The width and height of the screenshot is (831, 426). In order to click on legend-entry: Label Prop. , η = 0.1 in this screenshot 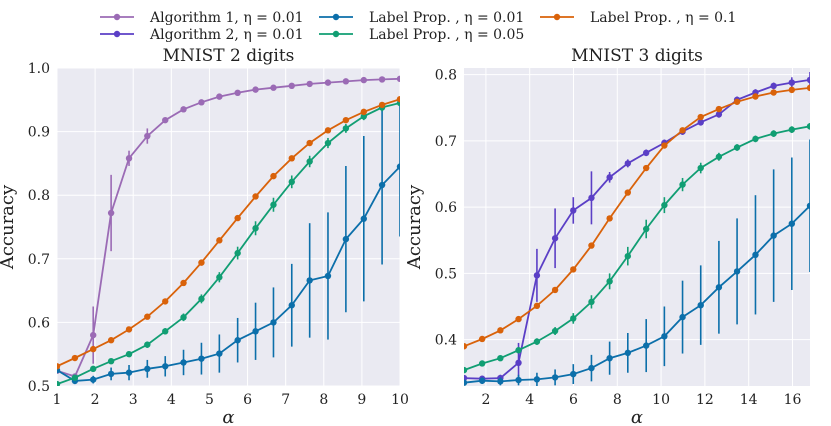, I will do `click(638, 18)`.